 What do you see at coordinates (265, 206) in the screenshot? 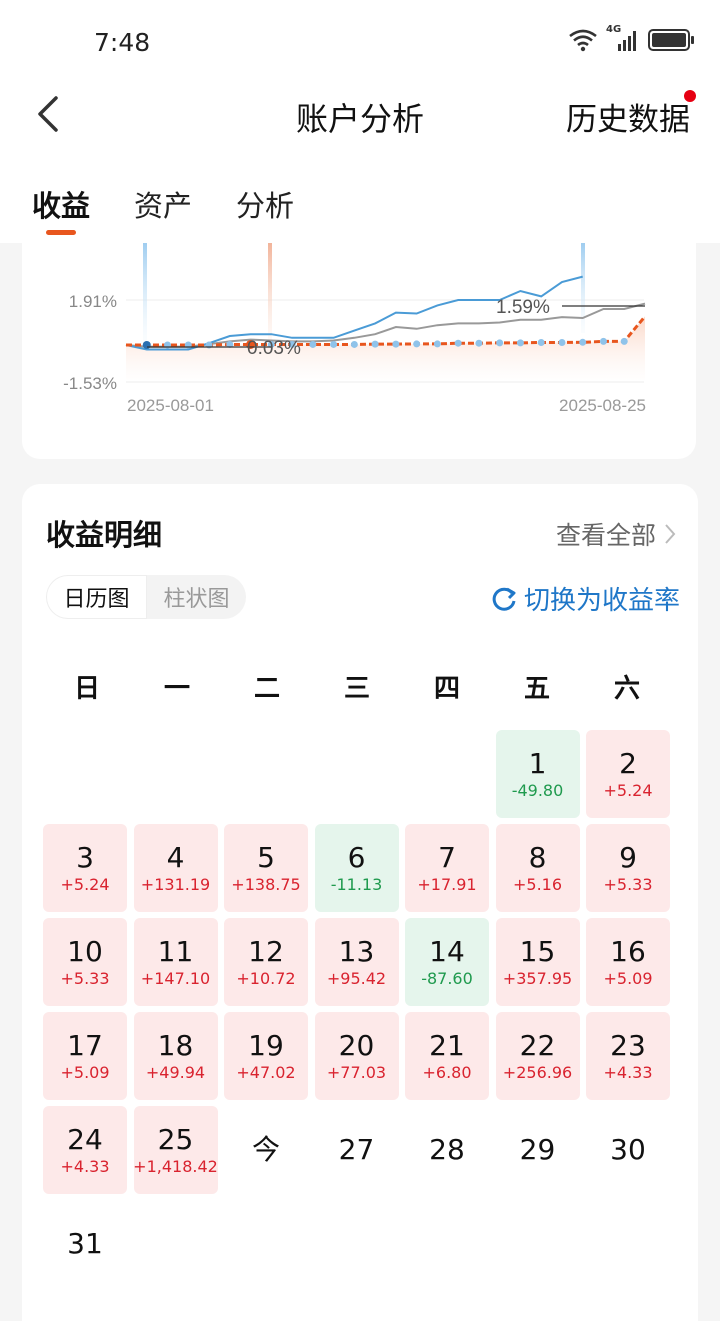
I see `tab-analysis: 分析` at bounding box center [265, 206].